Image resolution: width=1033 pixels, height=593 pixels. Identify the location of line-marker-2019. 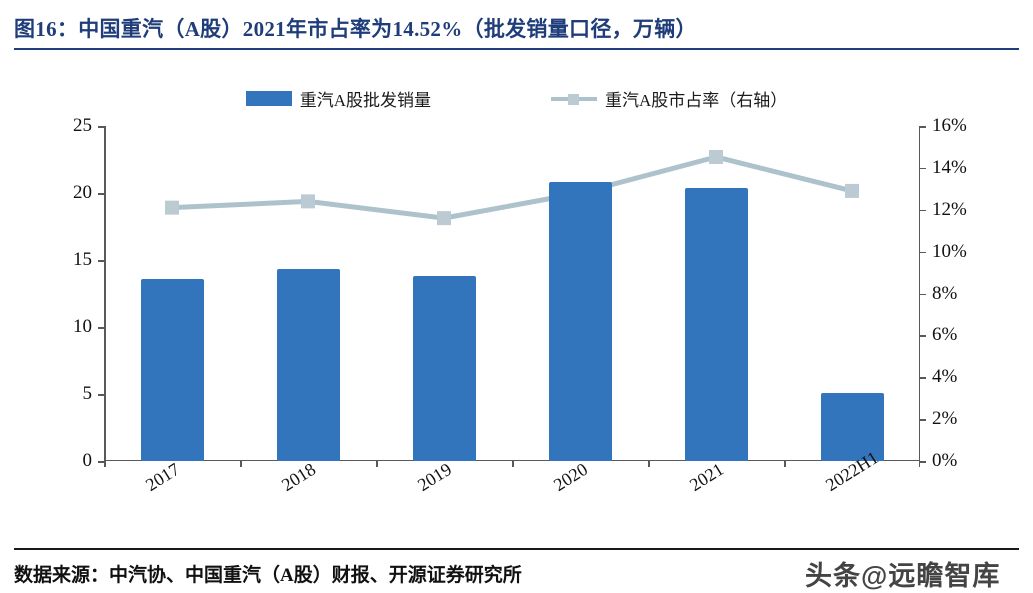
(444, 218).